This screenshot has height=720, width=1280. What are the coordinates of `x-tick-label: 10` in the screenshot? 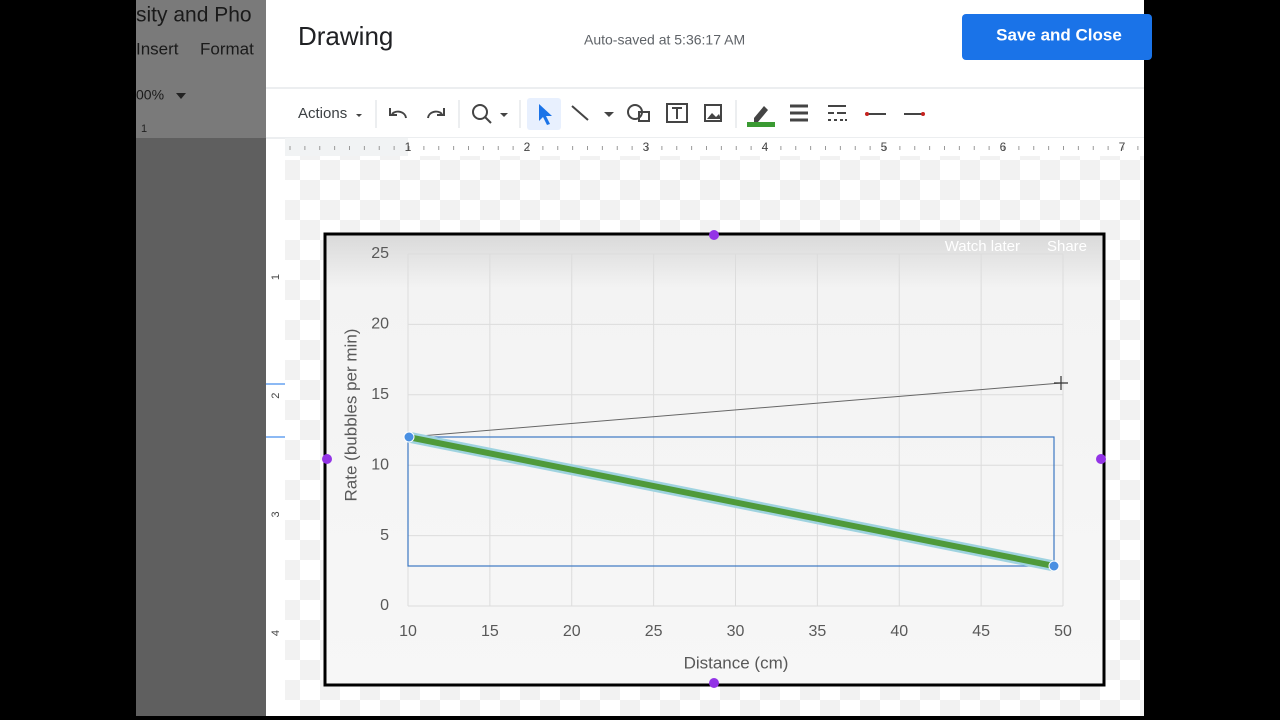 It's located at (408, 631).